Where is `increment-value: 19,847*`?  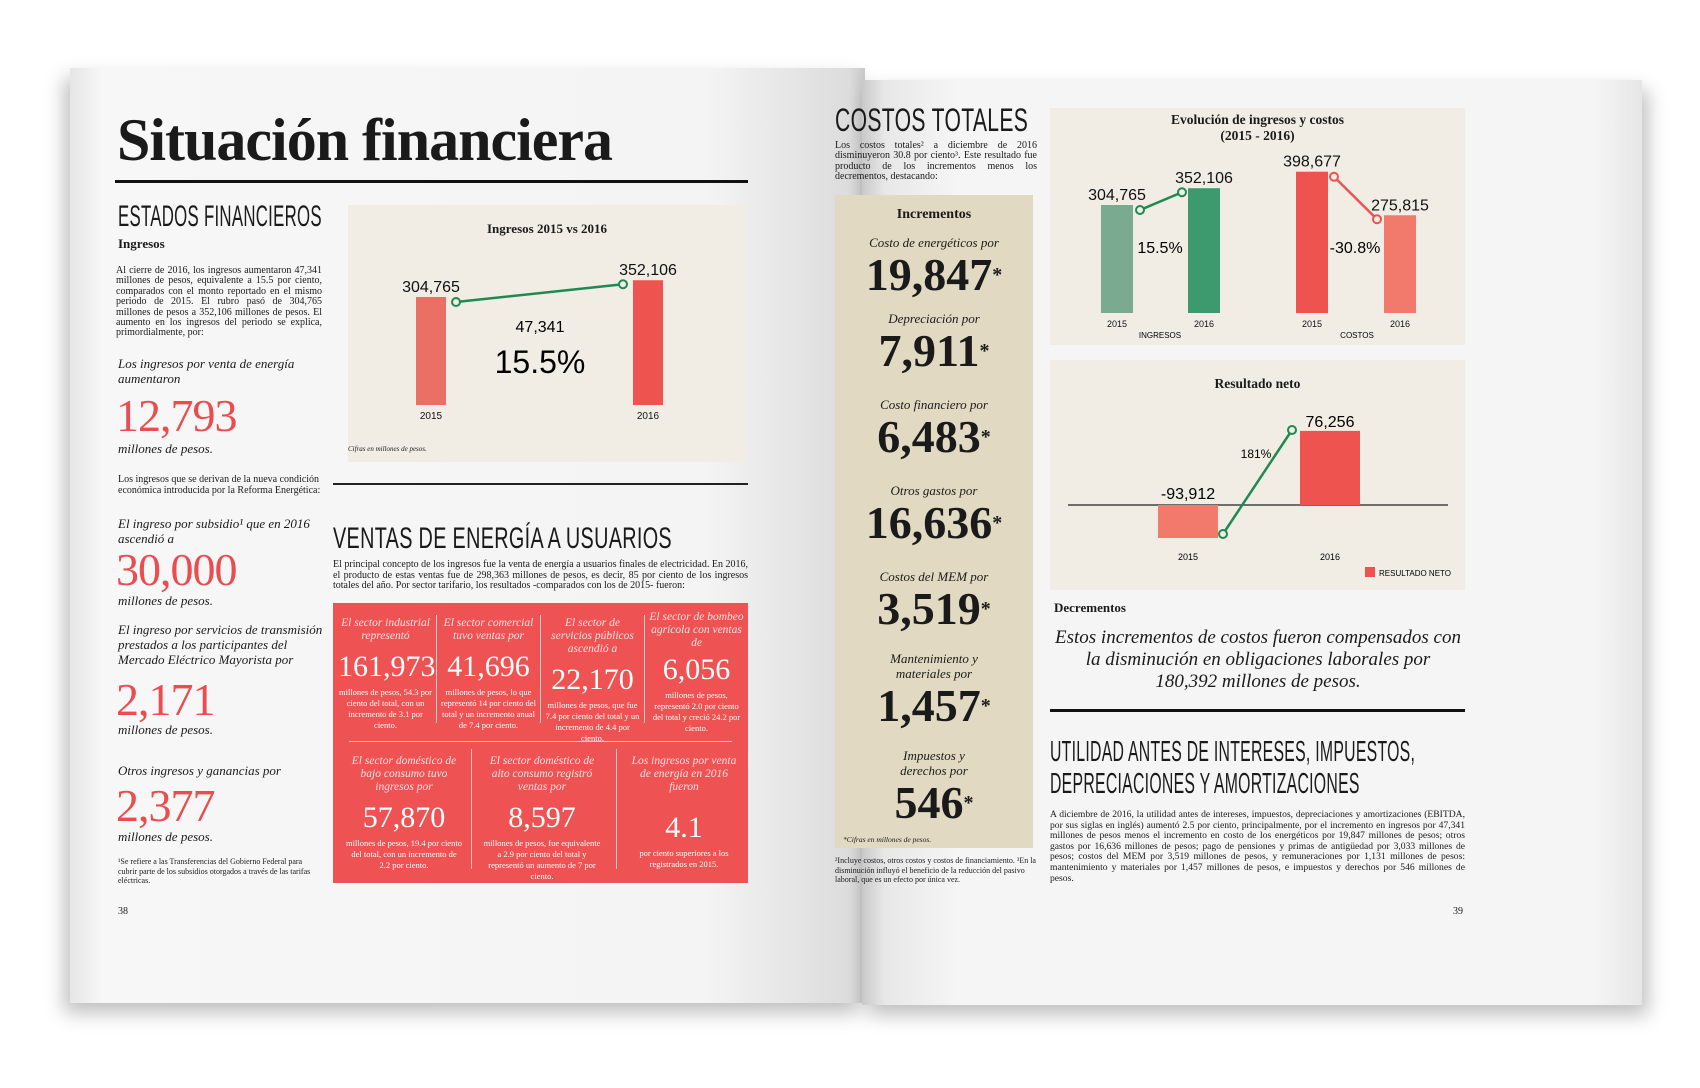 increment-value: 19,847* is located at coordinates (934, 274).